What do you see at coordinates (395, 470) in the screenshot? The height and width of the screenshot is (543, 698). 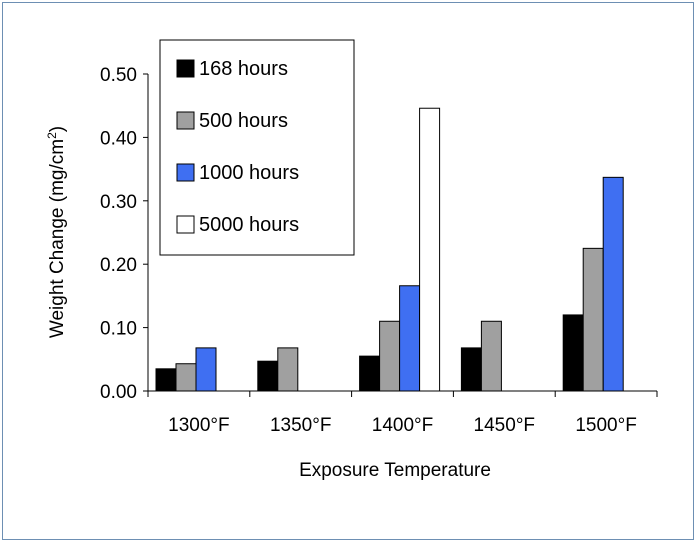 I see `x-axis-title: Exposure Temperature` at bounding box center [395, 470].